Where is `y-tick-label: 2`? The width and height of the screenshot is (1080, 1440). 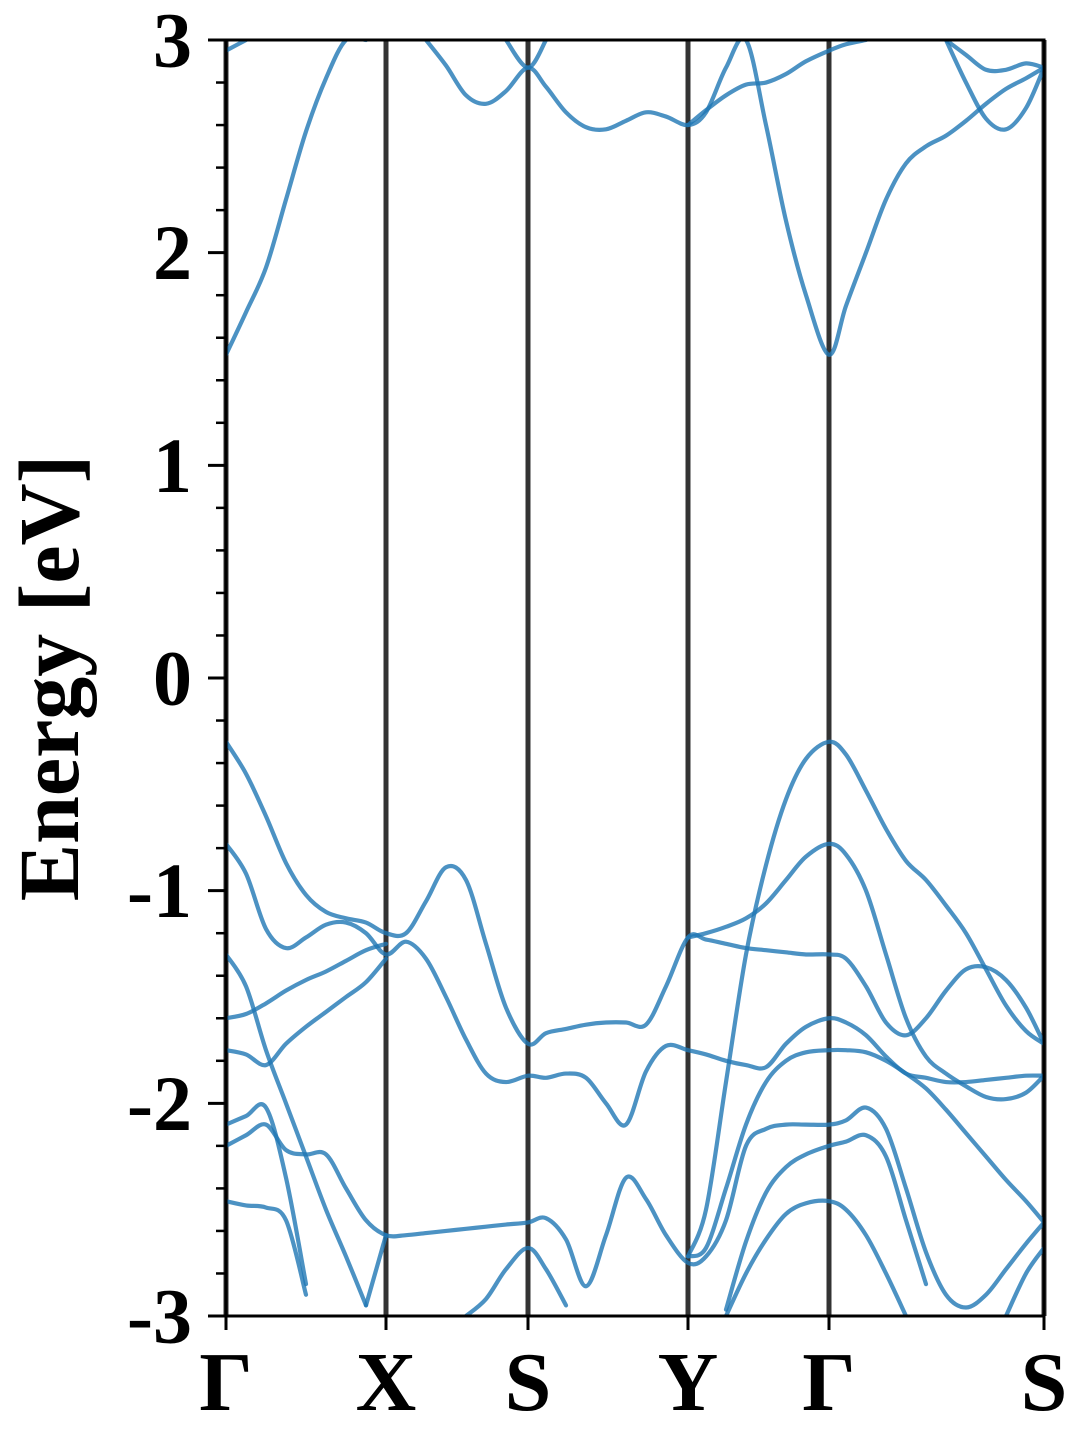
y-tick-label: 2 is located at coordinates (172, 252).